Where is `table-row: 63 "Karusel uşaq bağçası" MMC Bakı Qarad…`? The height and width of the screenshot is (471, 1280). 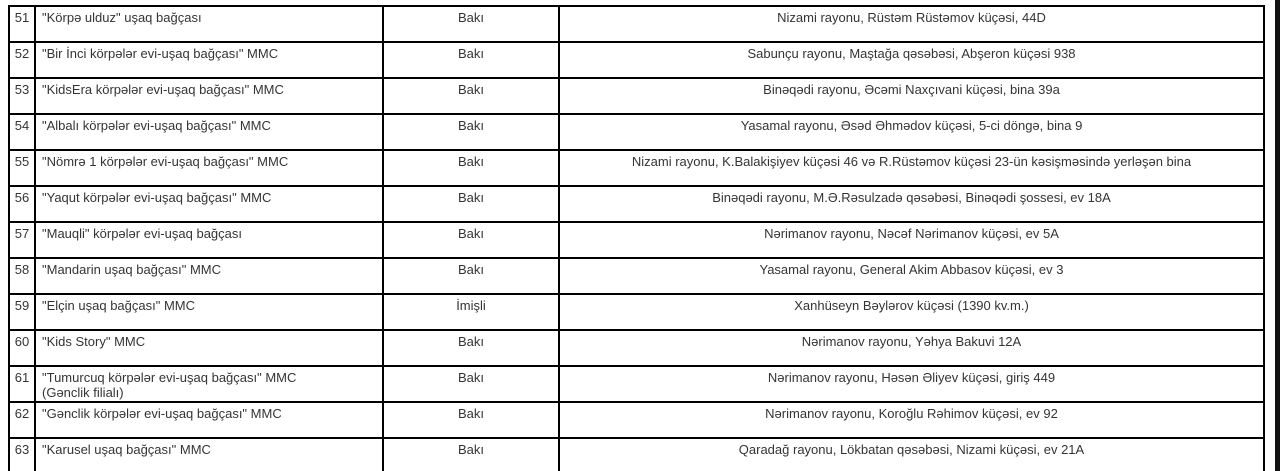
table-row: 63 "Karusel uşaq bağçası" MMC Bakı Qarad… is located at coordinates (636, 454).